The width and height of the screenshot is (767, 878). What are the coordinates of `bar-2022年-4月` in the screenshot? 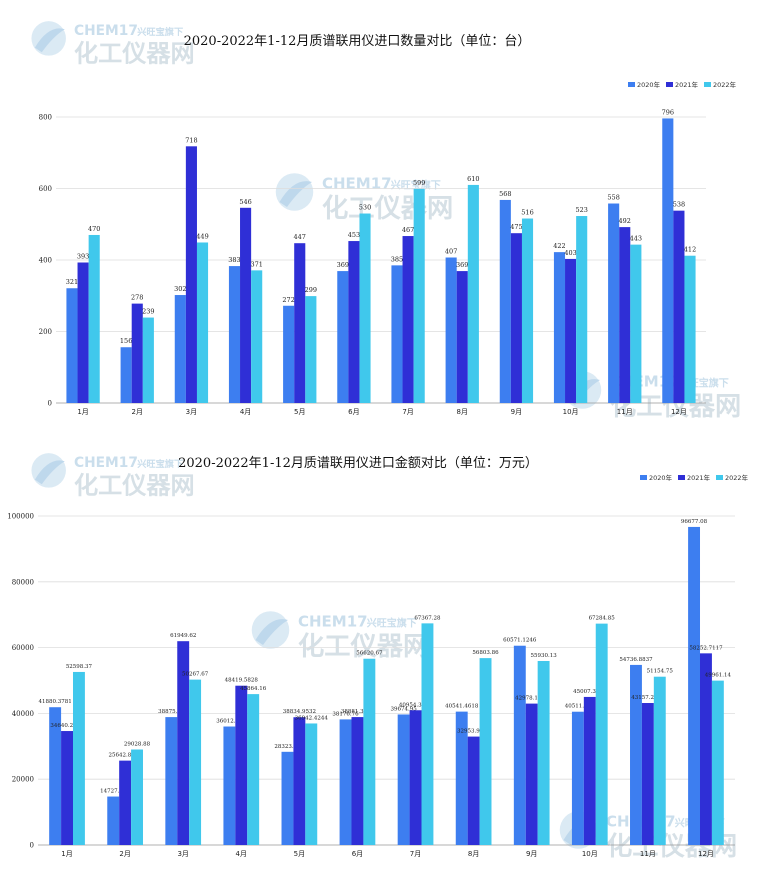 It's located at (253, 769).